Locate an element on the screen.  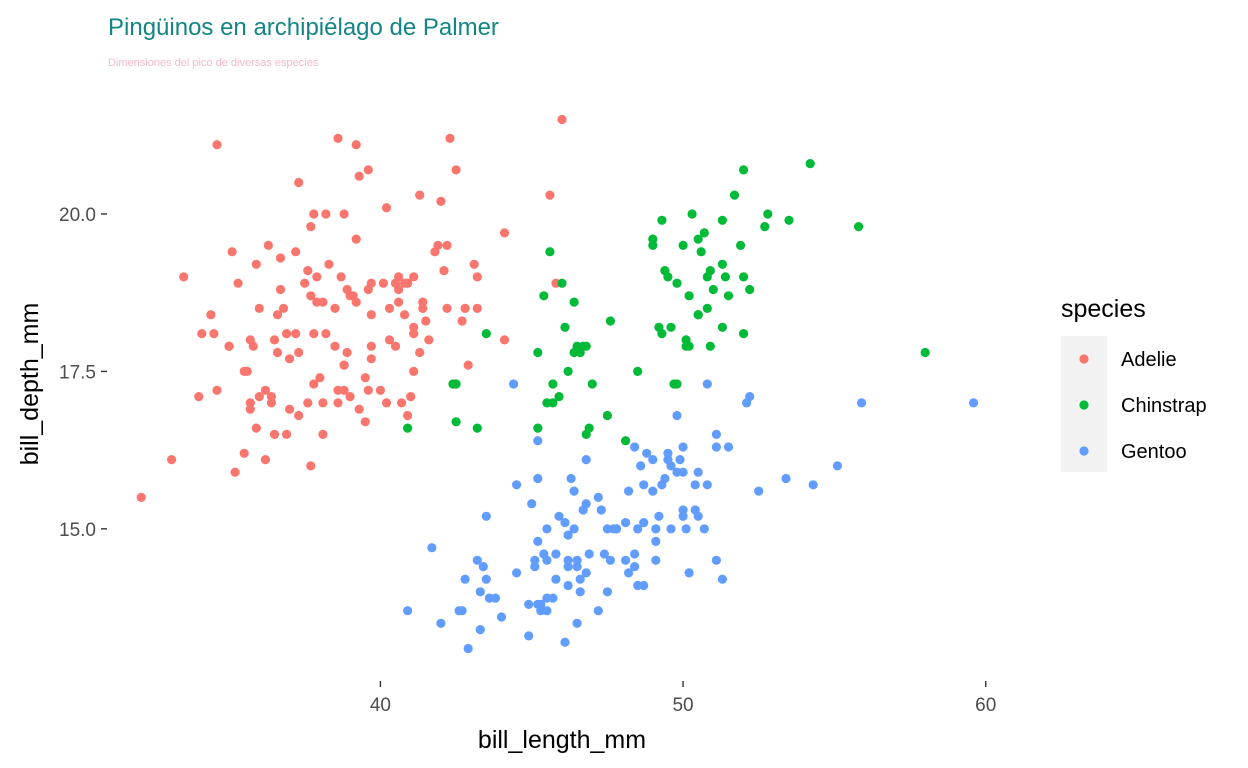
legend: species Adelie Chinstrap Gentoo is located at coordinates (1134, 383).